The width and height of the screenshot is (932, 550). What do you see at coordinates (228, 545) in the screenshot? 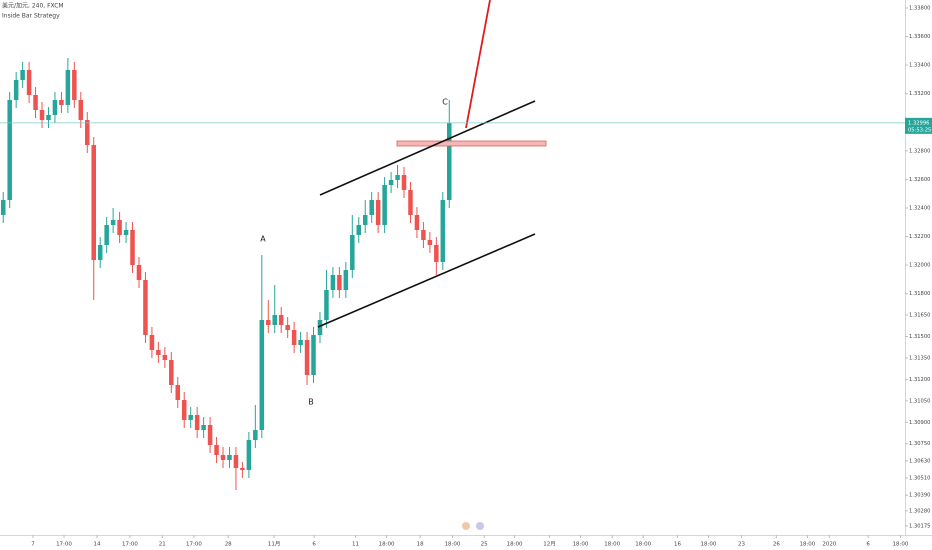
I see `x-tick-label: 28` at bounding box center [228, 545].